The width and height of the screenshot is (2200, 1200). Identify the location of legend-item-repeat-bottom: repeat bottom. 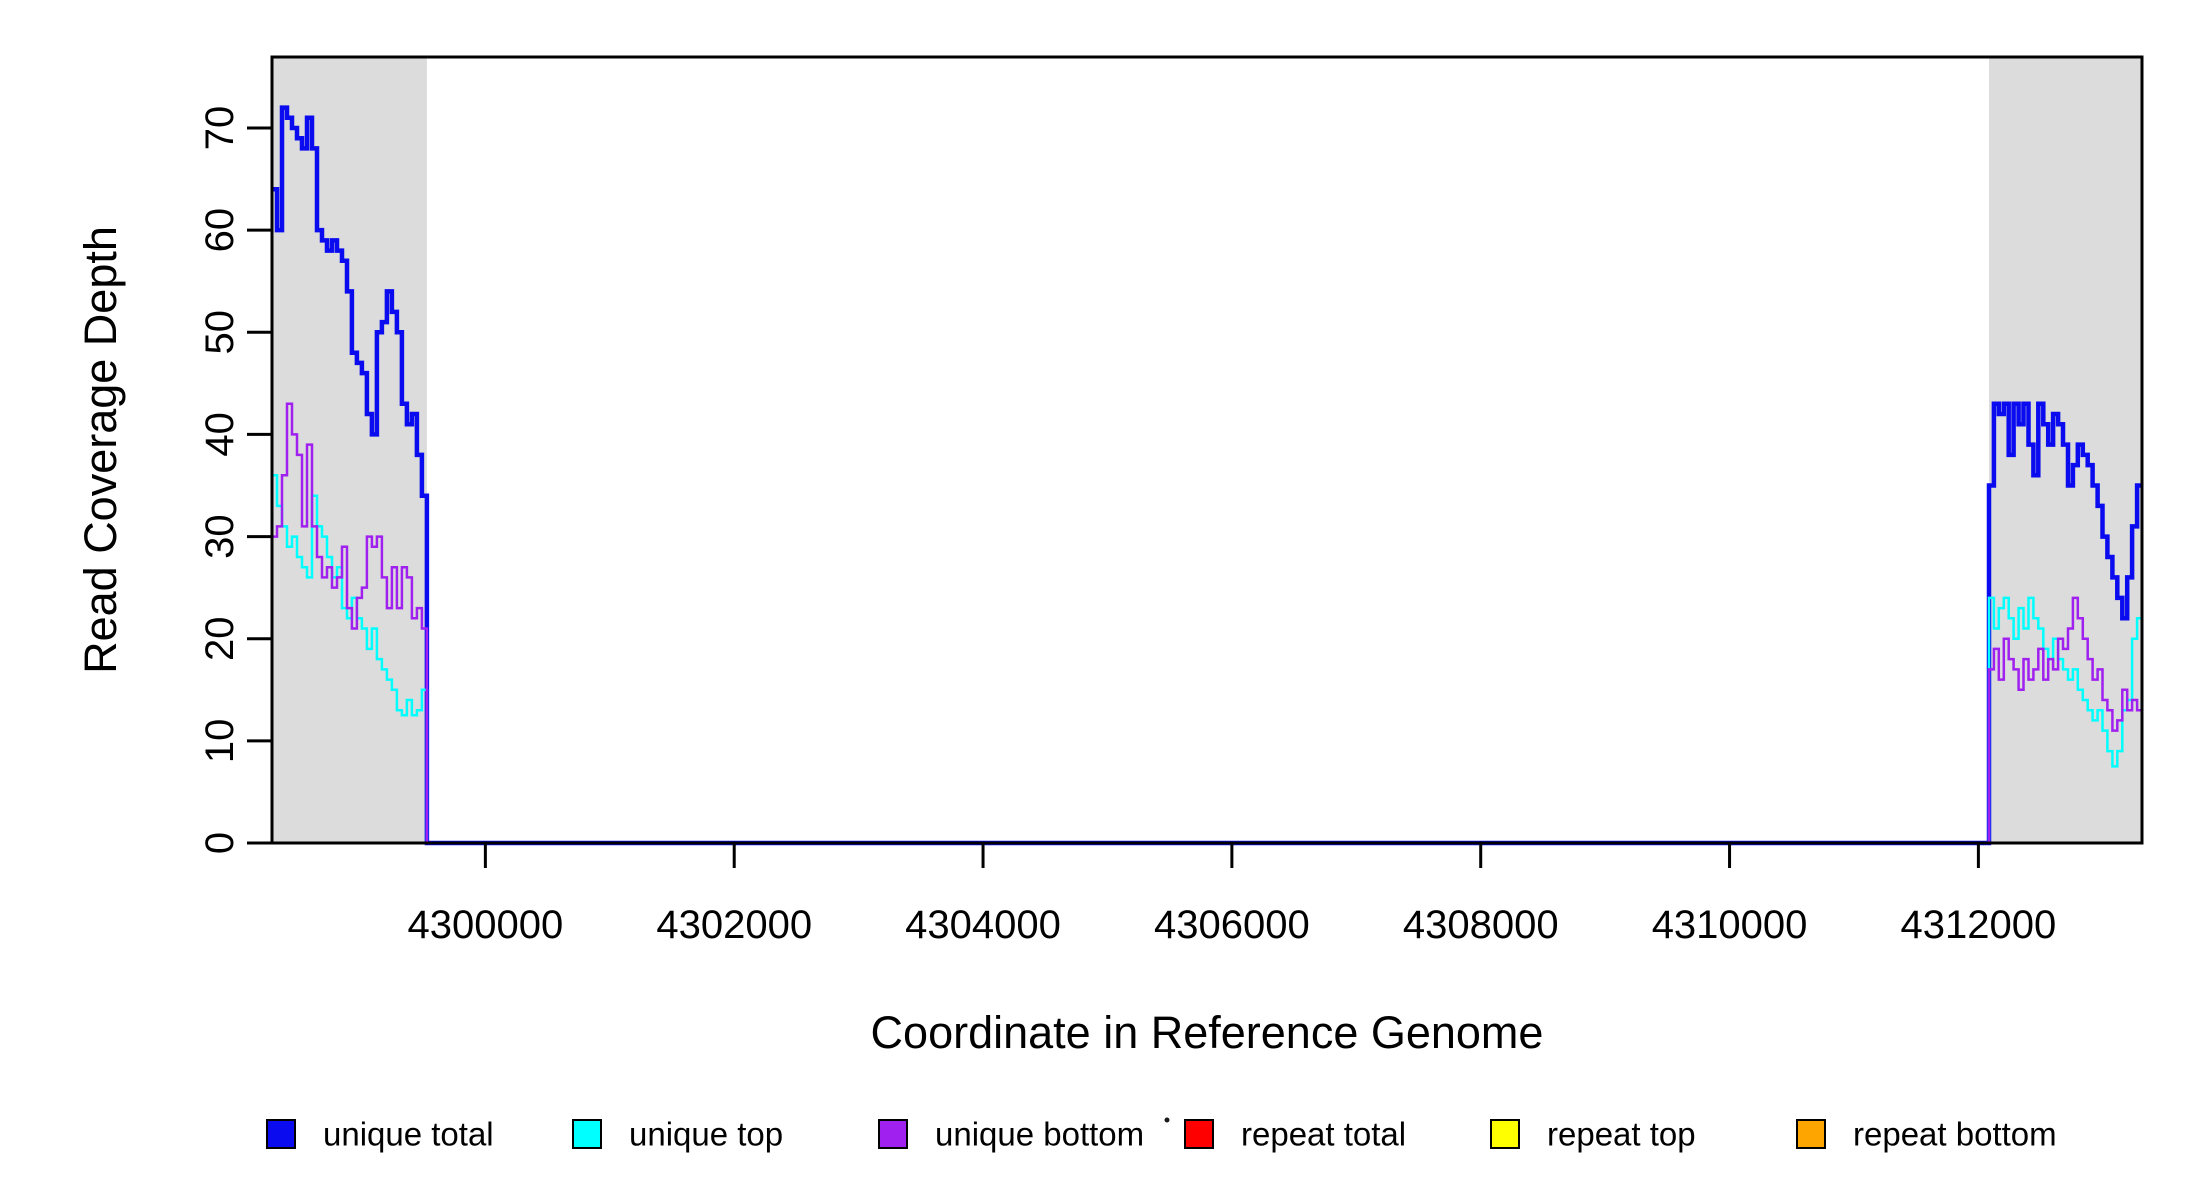
(1926, 1134).